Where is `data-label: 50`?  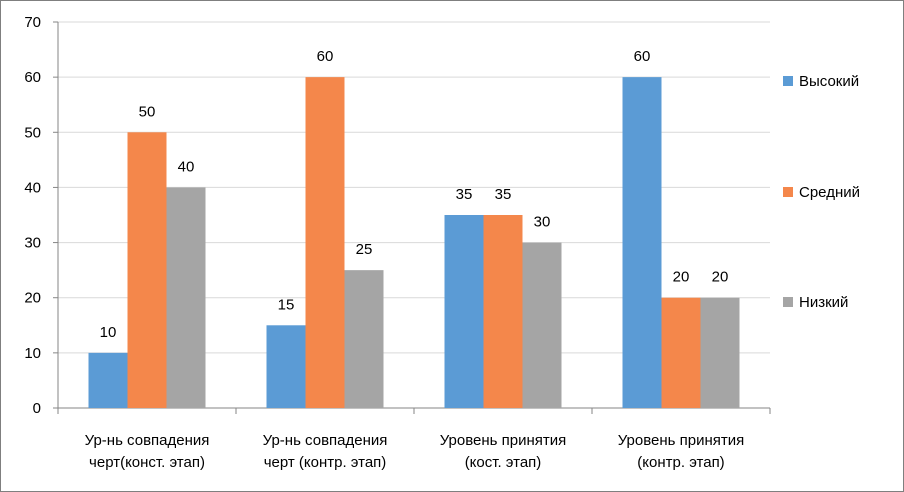 data-label: 50 is located at coordinates (147, 111).